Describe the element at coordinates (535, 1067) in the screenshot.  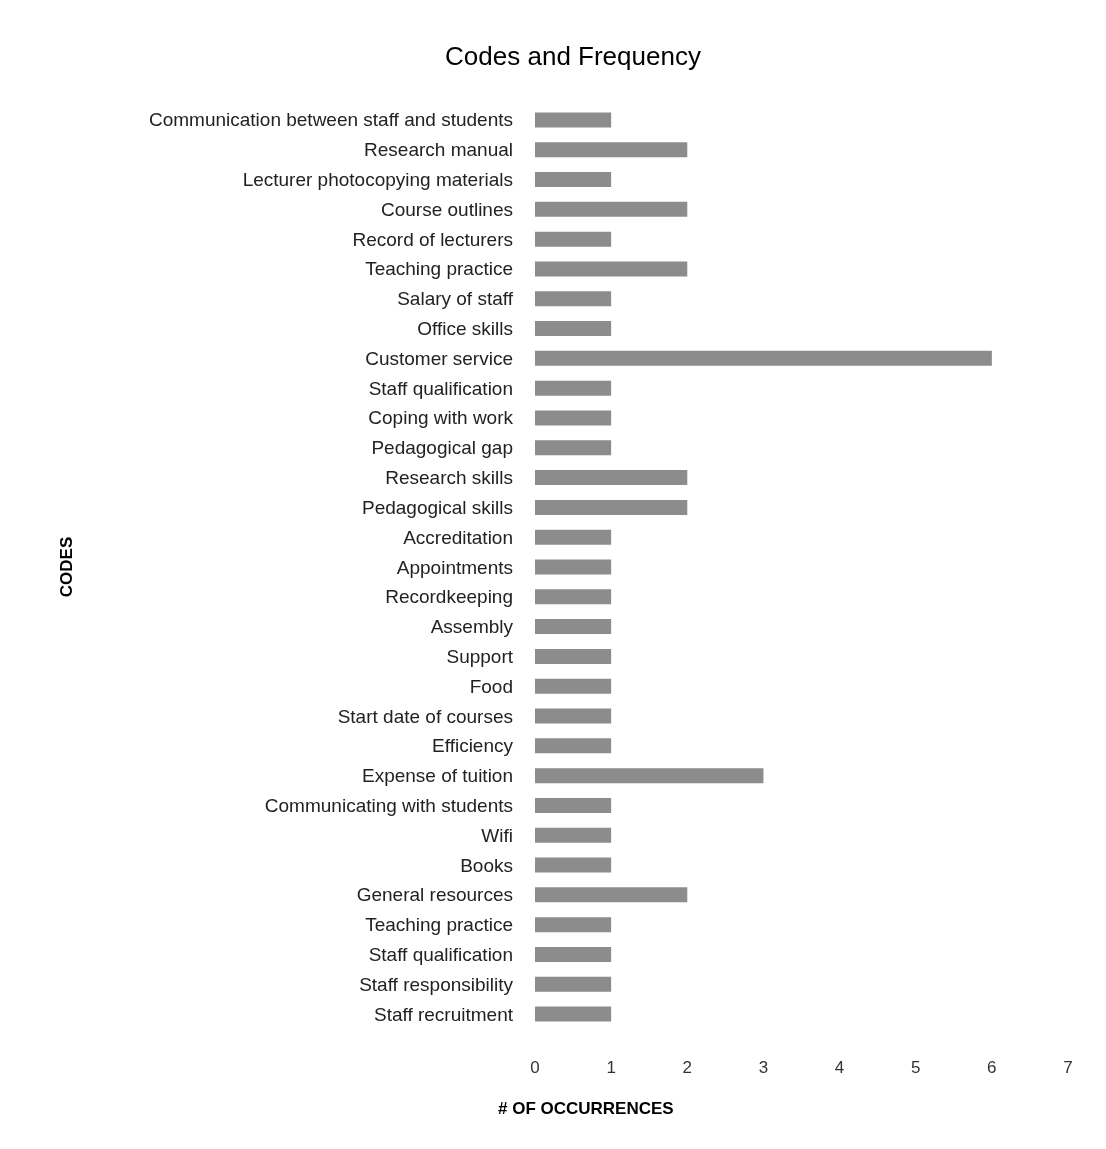
I see `x-tick-label: 0` at that location.